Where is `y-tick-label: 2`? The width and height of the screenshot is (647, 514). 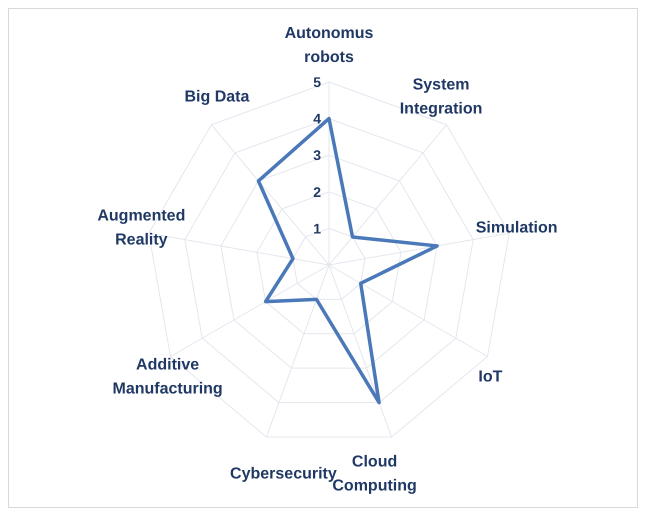
y-tick-label: 2 is located at coordinates (317, 192).